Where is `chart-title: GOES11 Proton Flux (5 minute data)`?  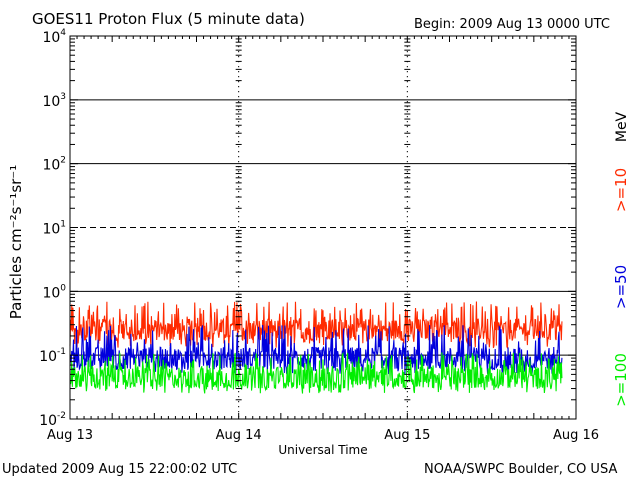 chart-title: GOES11 Proton Flux (5 minute data) is located at coordinates (168, 19).